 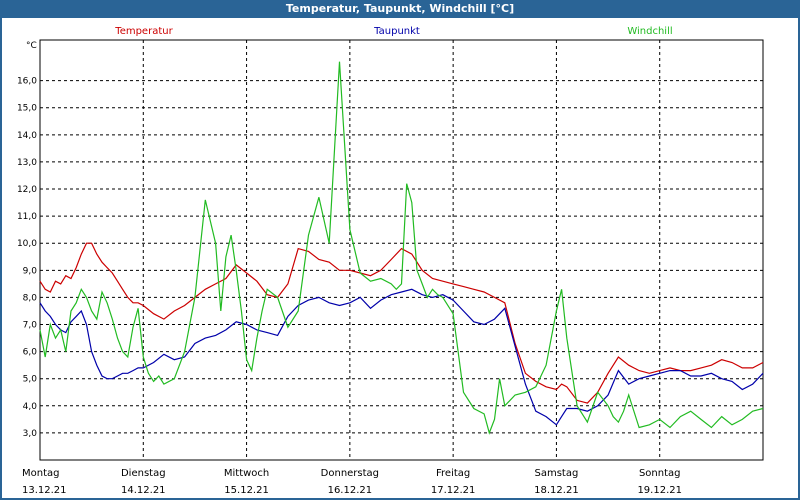 What do you see at coordinates (246, 490) in the screenshot?
I see `x-date-label: 15.12.21` at bounding box center [246, 490].